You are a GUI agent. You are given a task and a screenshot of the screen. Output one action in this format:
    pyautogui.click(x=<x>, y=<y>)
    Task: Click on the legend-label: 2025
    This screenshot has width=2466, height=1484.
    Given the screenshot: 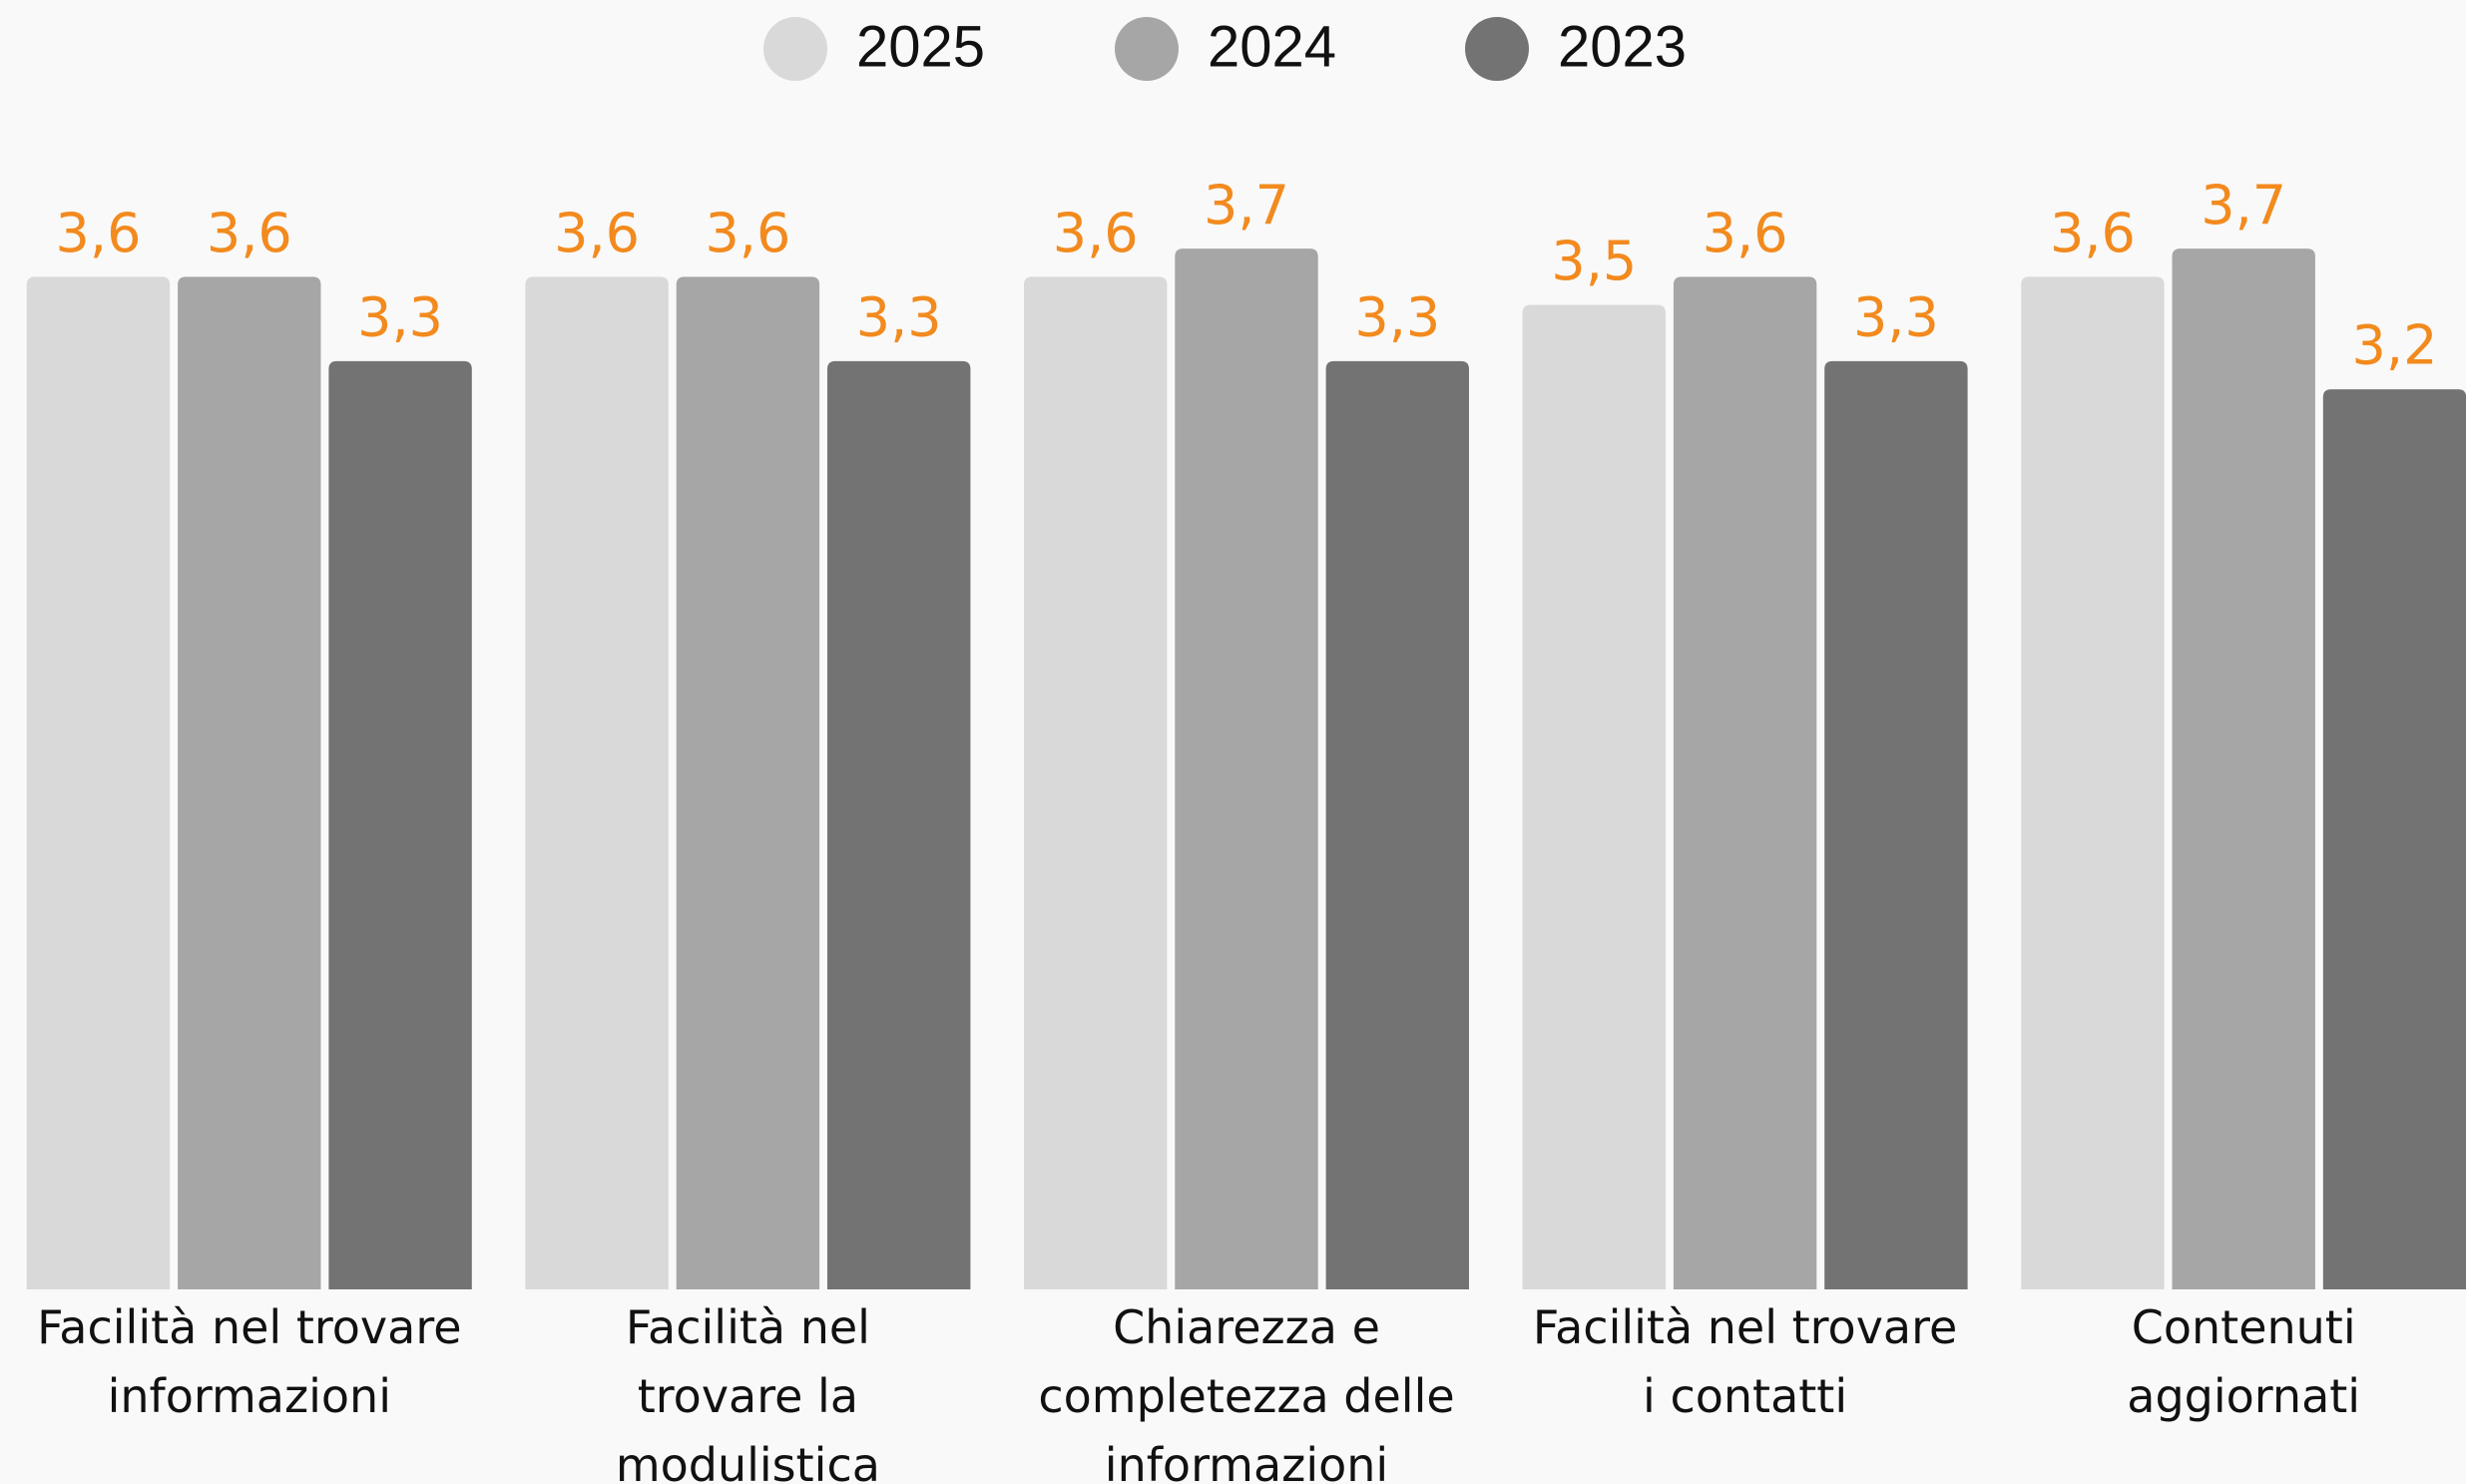 What is the action you would take?
    pyautogui.click(x=920, y=46)
    